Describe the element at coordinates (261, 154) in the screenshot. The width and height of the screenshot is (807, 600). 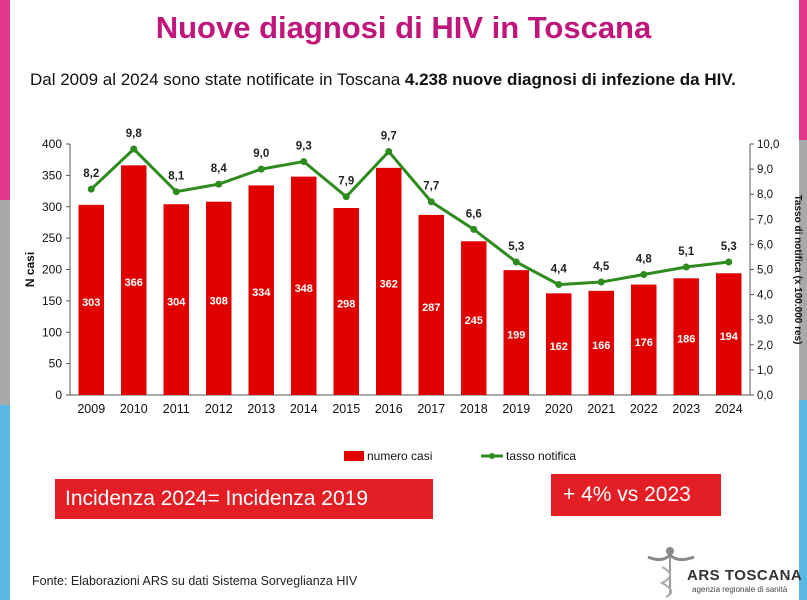
I see `tasso-label: 9,0` at that location.